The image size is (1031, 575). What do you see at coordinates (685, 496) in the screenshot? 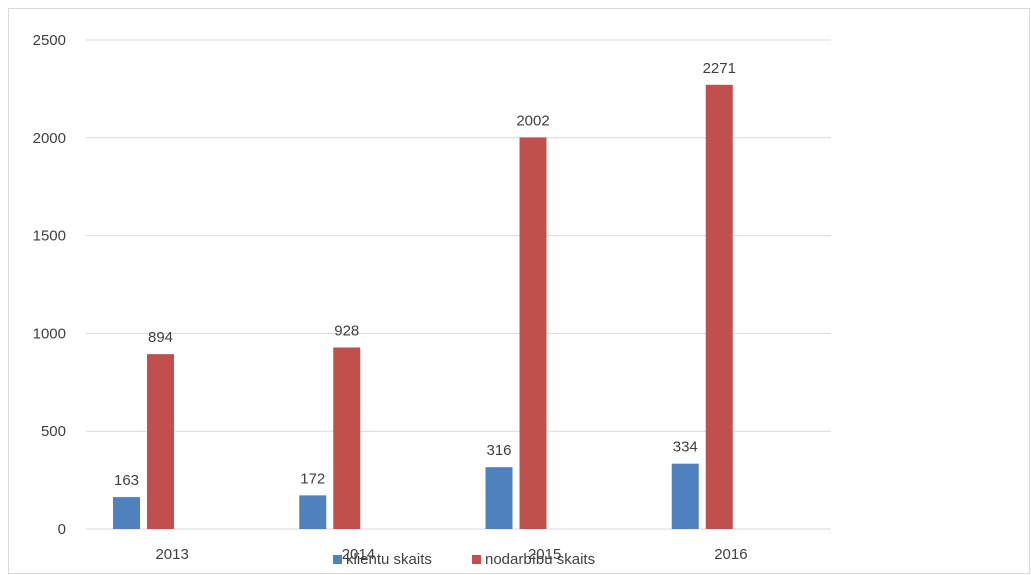
I see `bar-klientu-skaits-2016` at bounding box center [685, 496].